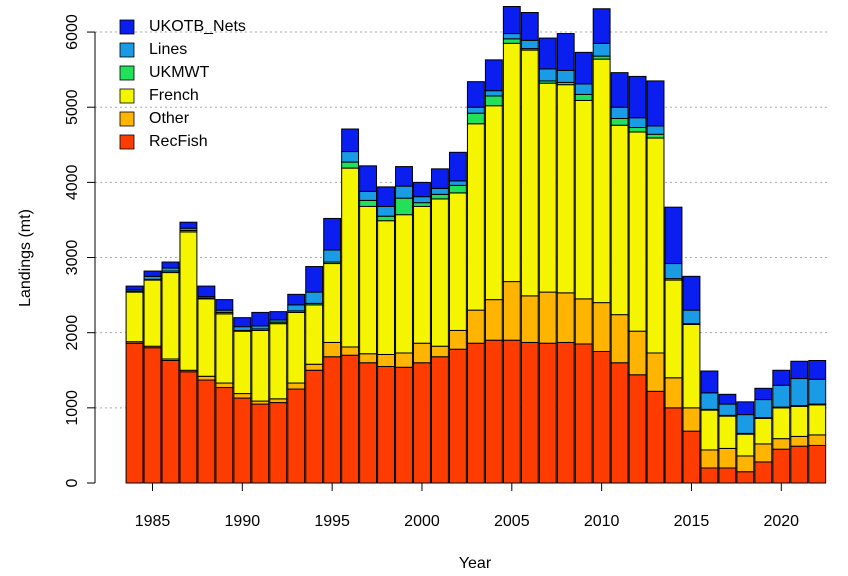 The image size is (848, 576). I want to click on x-tick-label: 2010, so click(602, 521).